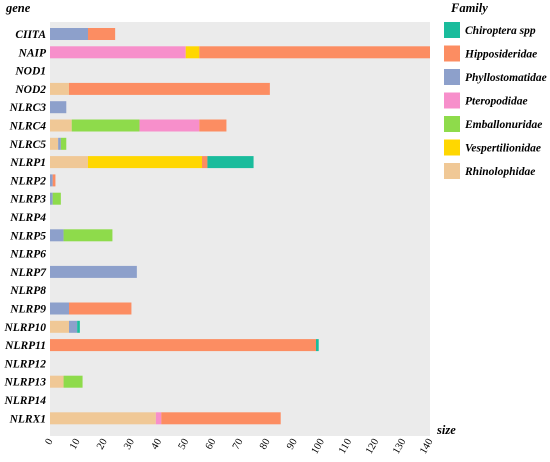 Image resolution: width=550 pixels, height=462 pixels. Describe the element at coordinates (503, 125) in the screenshot. I see `legend-label-emballonuridae: Emballonuridae` at that location.